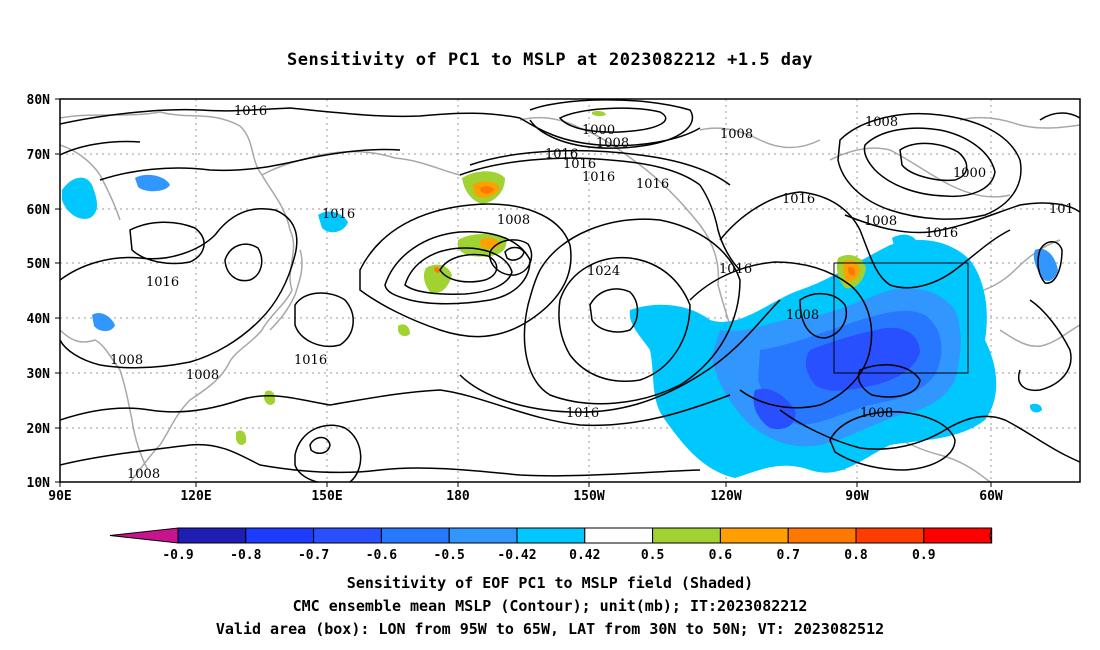 Image resolution: width=1100 pixels, height=650 pixels. Describe the element at coordinates (177, 555) in the screenshot. I see `colorbar-label: -0.9` at that location.